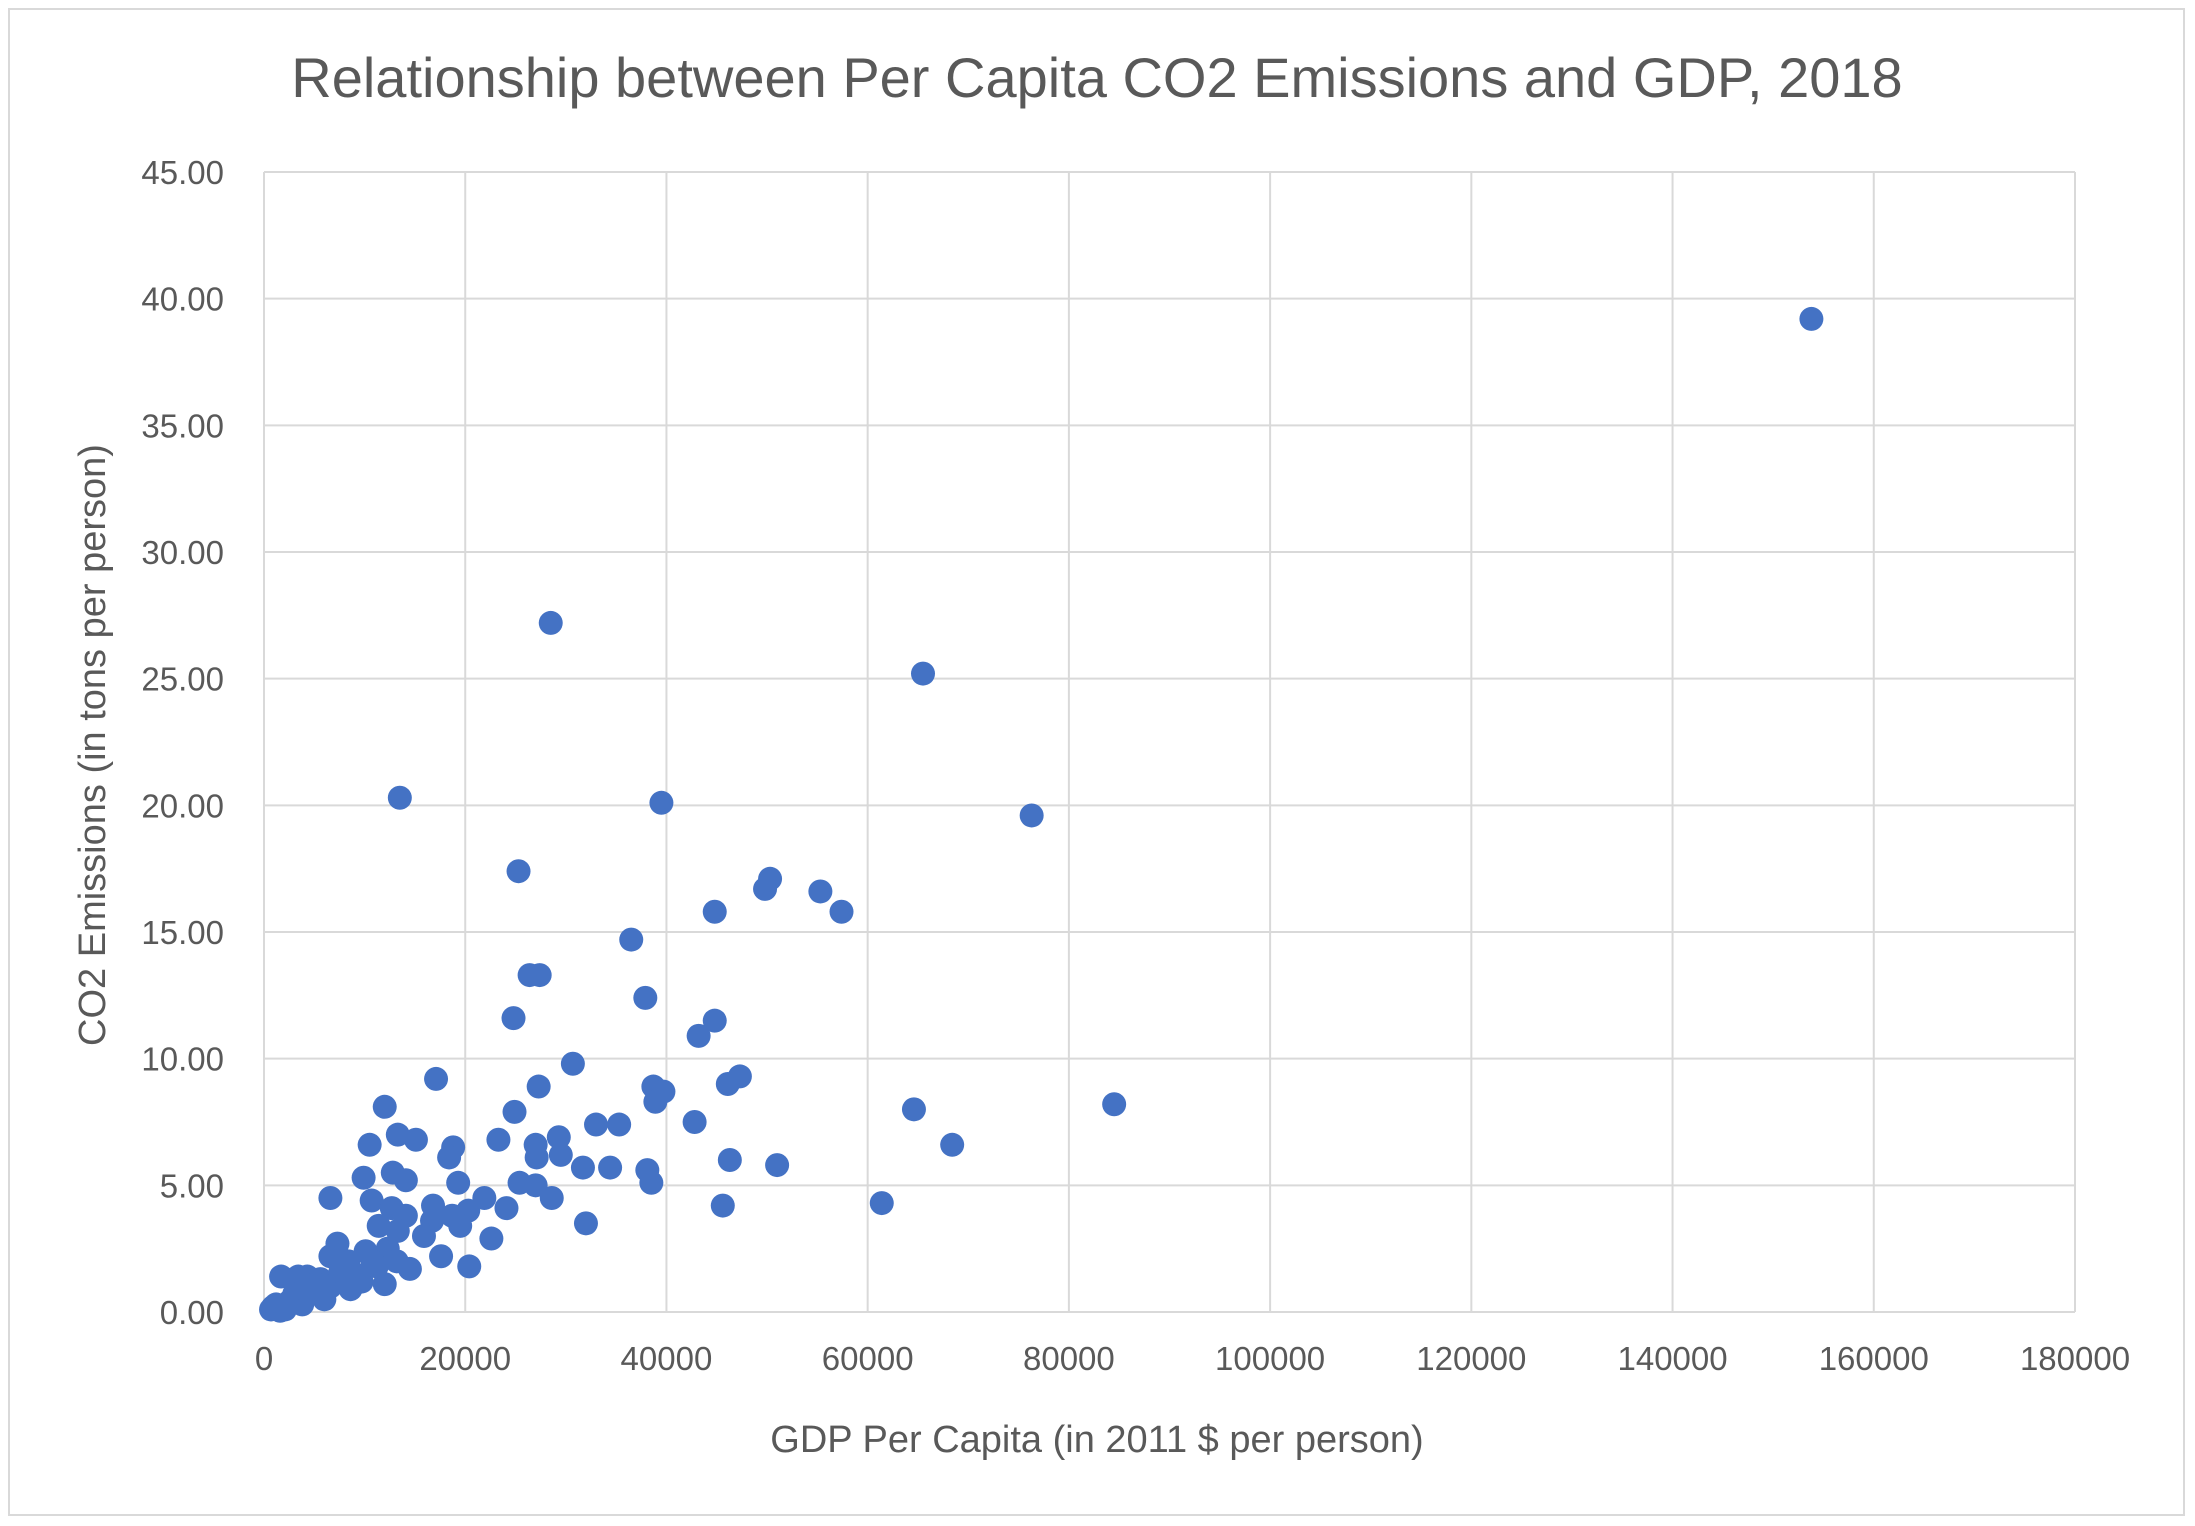 The height and width of the screenshot is (1526, 2195). Describe the element at coordinates (192, 1312) in the screenshot. I see `y-tick-label: 0.00` at that location.